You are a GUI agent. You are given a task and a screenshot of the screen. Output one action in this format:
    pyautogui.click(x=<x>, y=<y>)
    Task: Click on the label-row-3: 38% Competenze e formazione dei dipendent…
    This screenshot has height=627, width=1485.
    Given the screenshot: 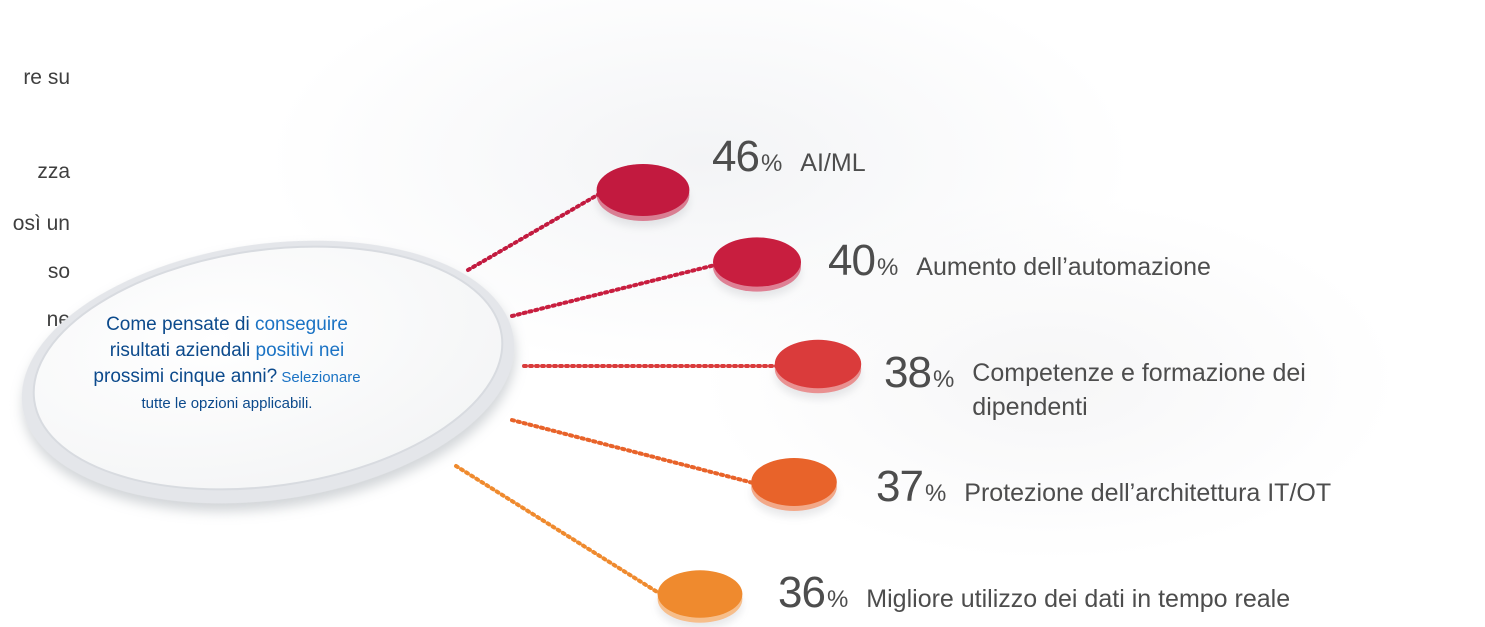 What is the action you would take?
    pyautogui.click(x=1153, y=386)
    